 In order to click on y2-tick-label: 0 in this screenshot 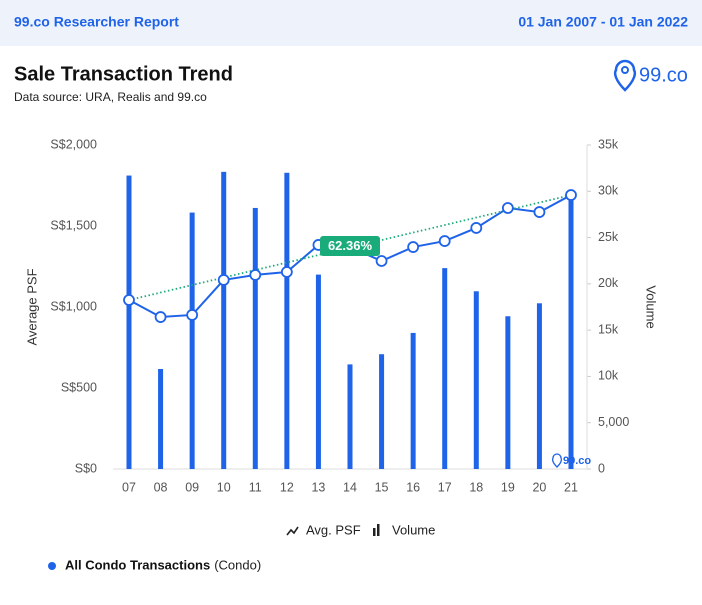, I will do `click(601, 468)`.